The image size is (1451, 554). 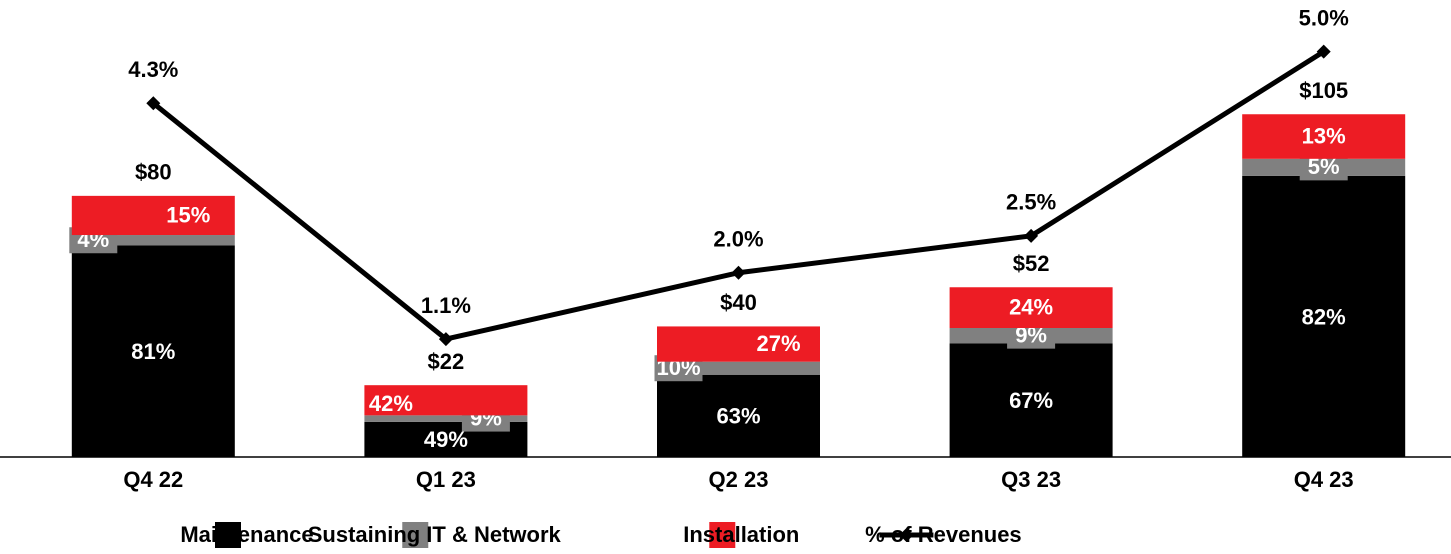 I want to click on data-label: 15%, so click(x=188, y=214).